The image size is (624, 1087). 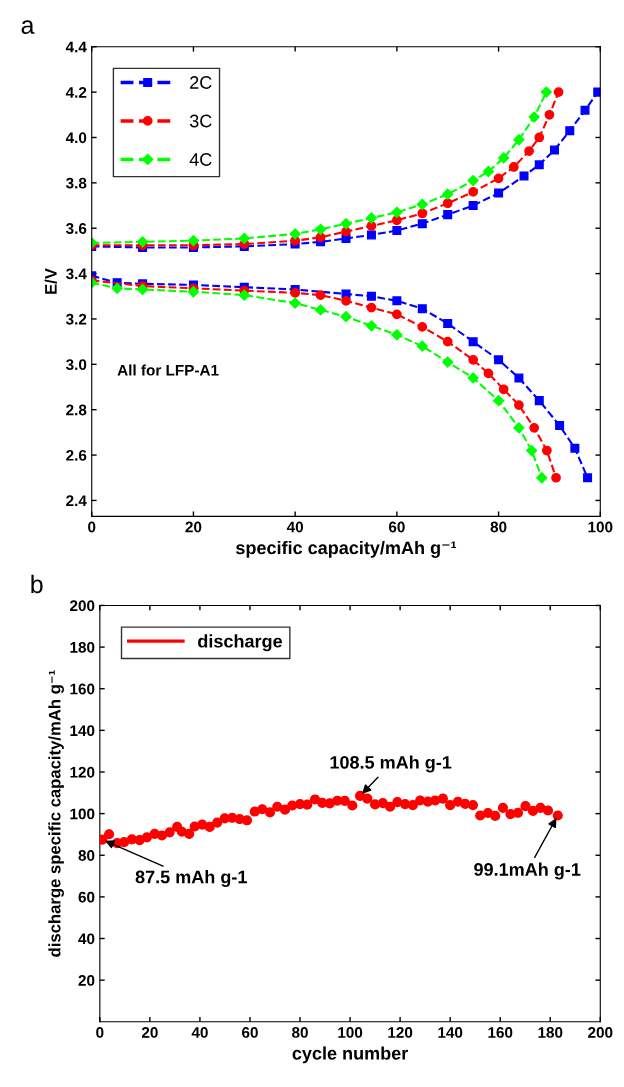 What do you see at coordinates (200, 159) in the screenshot?
I see `legend-label: 4C` at bounding box center [200, 159].